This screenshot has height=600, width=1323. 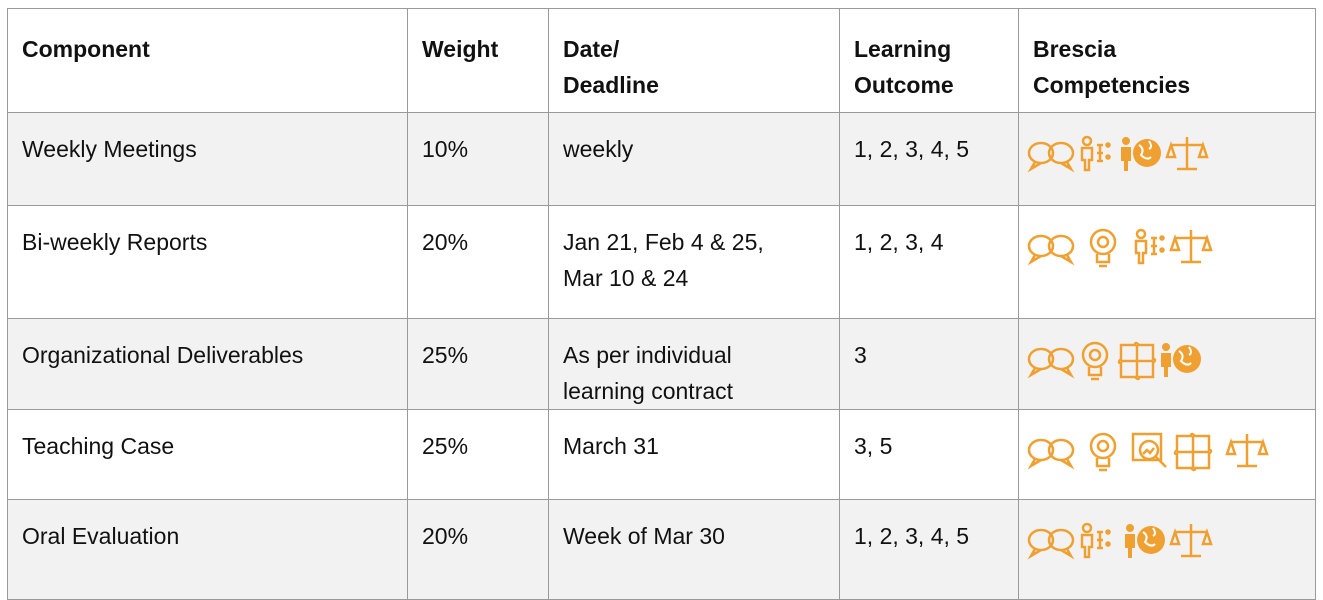 I want to click on cell: 3, 5, so click(x=929, y=454).